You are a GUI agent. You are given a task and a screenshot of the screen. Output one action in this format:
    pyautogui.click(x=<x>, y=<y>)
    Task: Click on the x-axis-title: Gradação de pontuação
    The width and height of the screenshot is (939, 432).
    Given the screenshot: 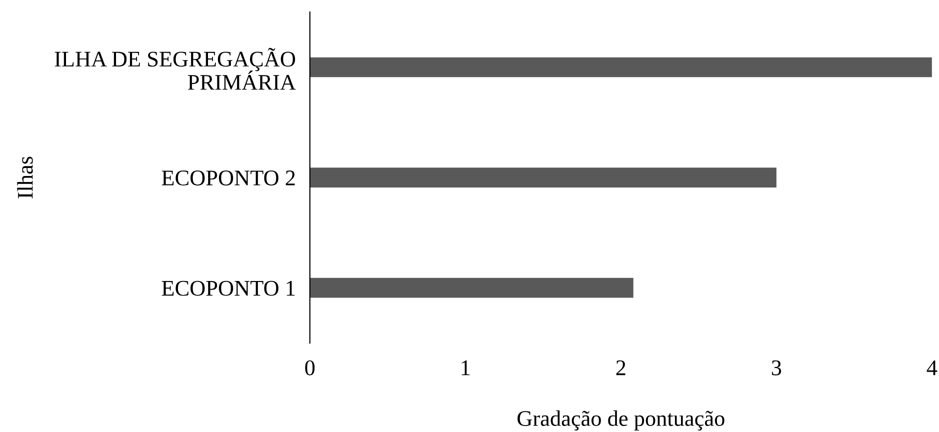 What is the action you would take?
    pyautogui.click(x=621, y=420)
    